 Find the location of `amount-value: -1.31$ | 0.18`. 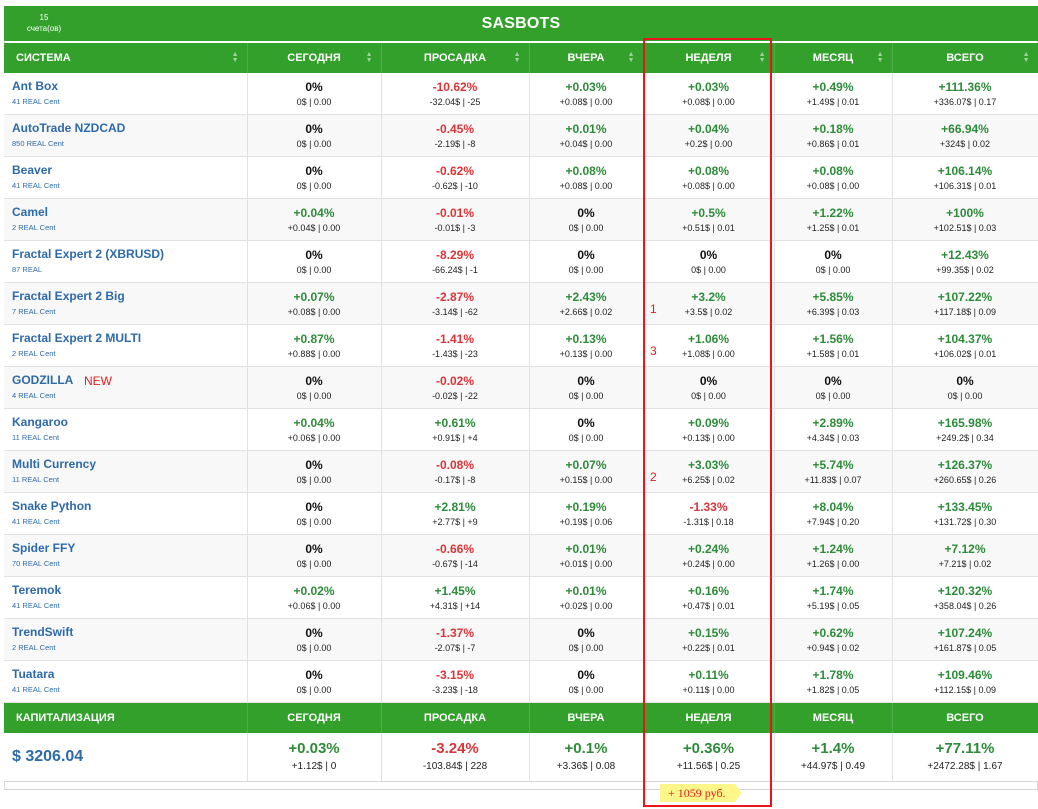

amount-value: -1.31$ | 0.18 is located at coordinates (708, 521).